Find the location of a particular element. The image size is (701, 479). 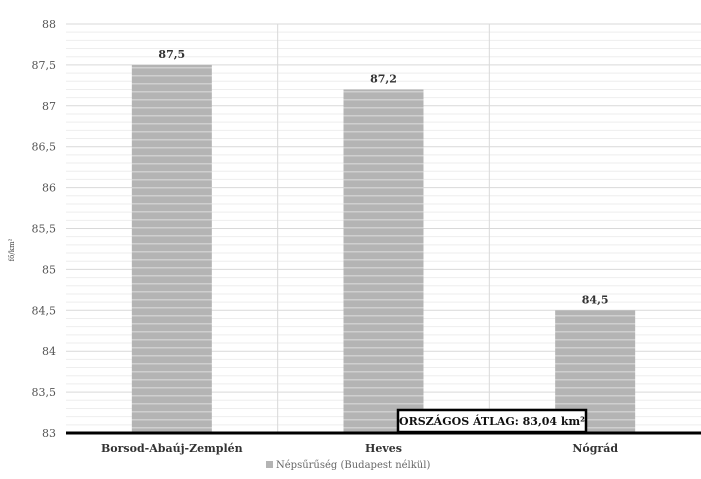

category-label: Nógrád is located at coordinates (595, 448).